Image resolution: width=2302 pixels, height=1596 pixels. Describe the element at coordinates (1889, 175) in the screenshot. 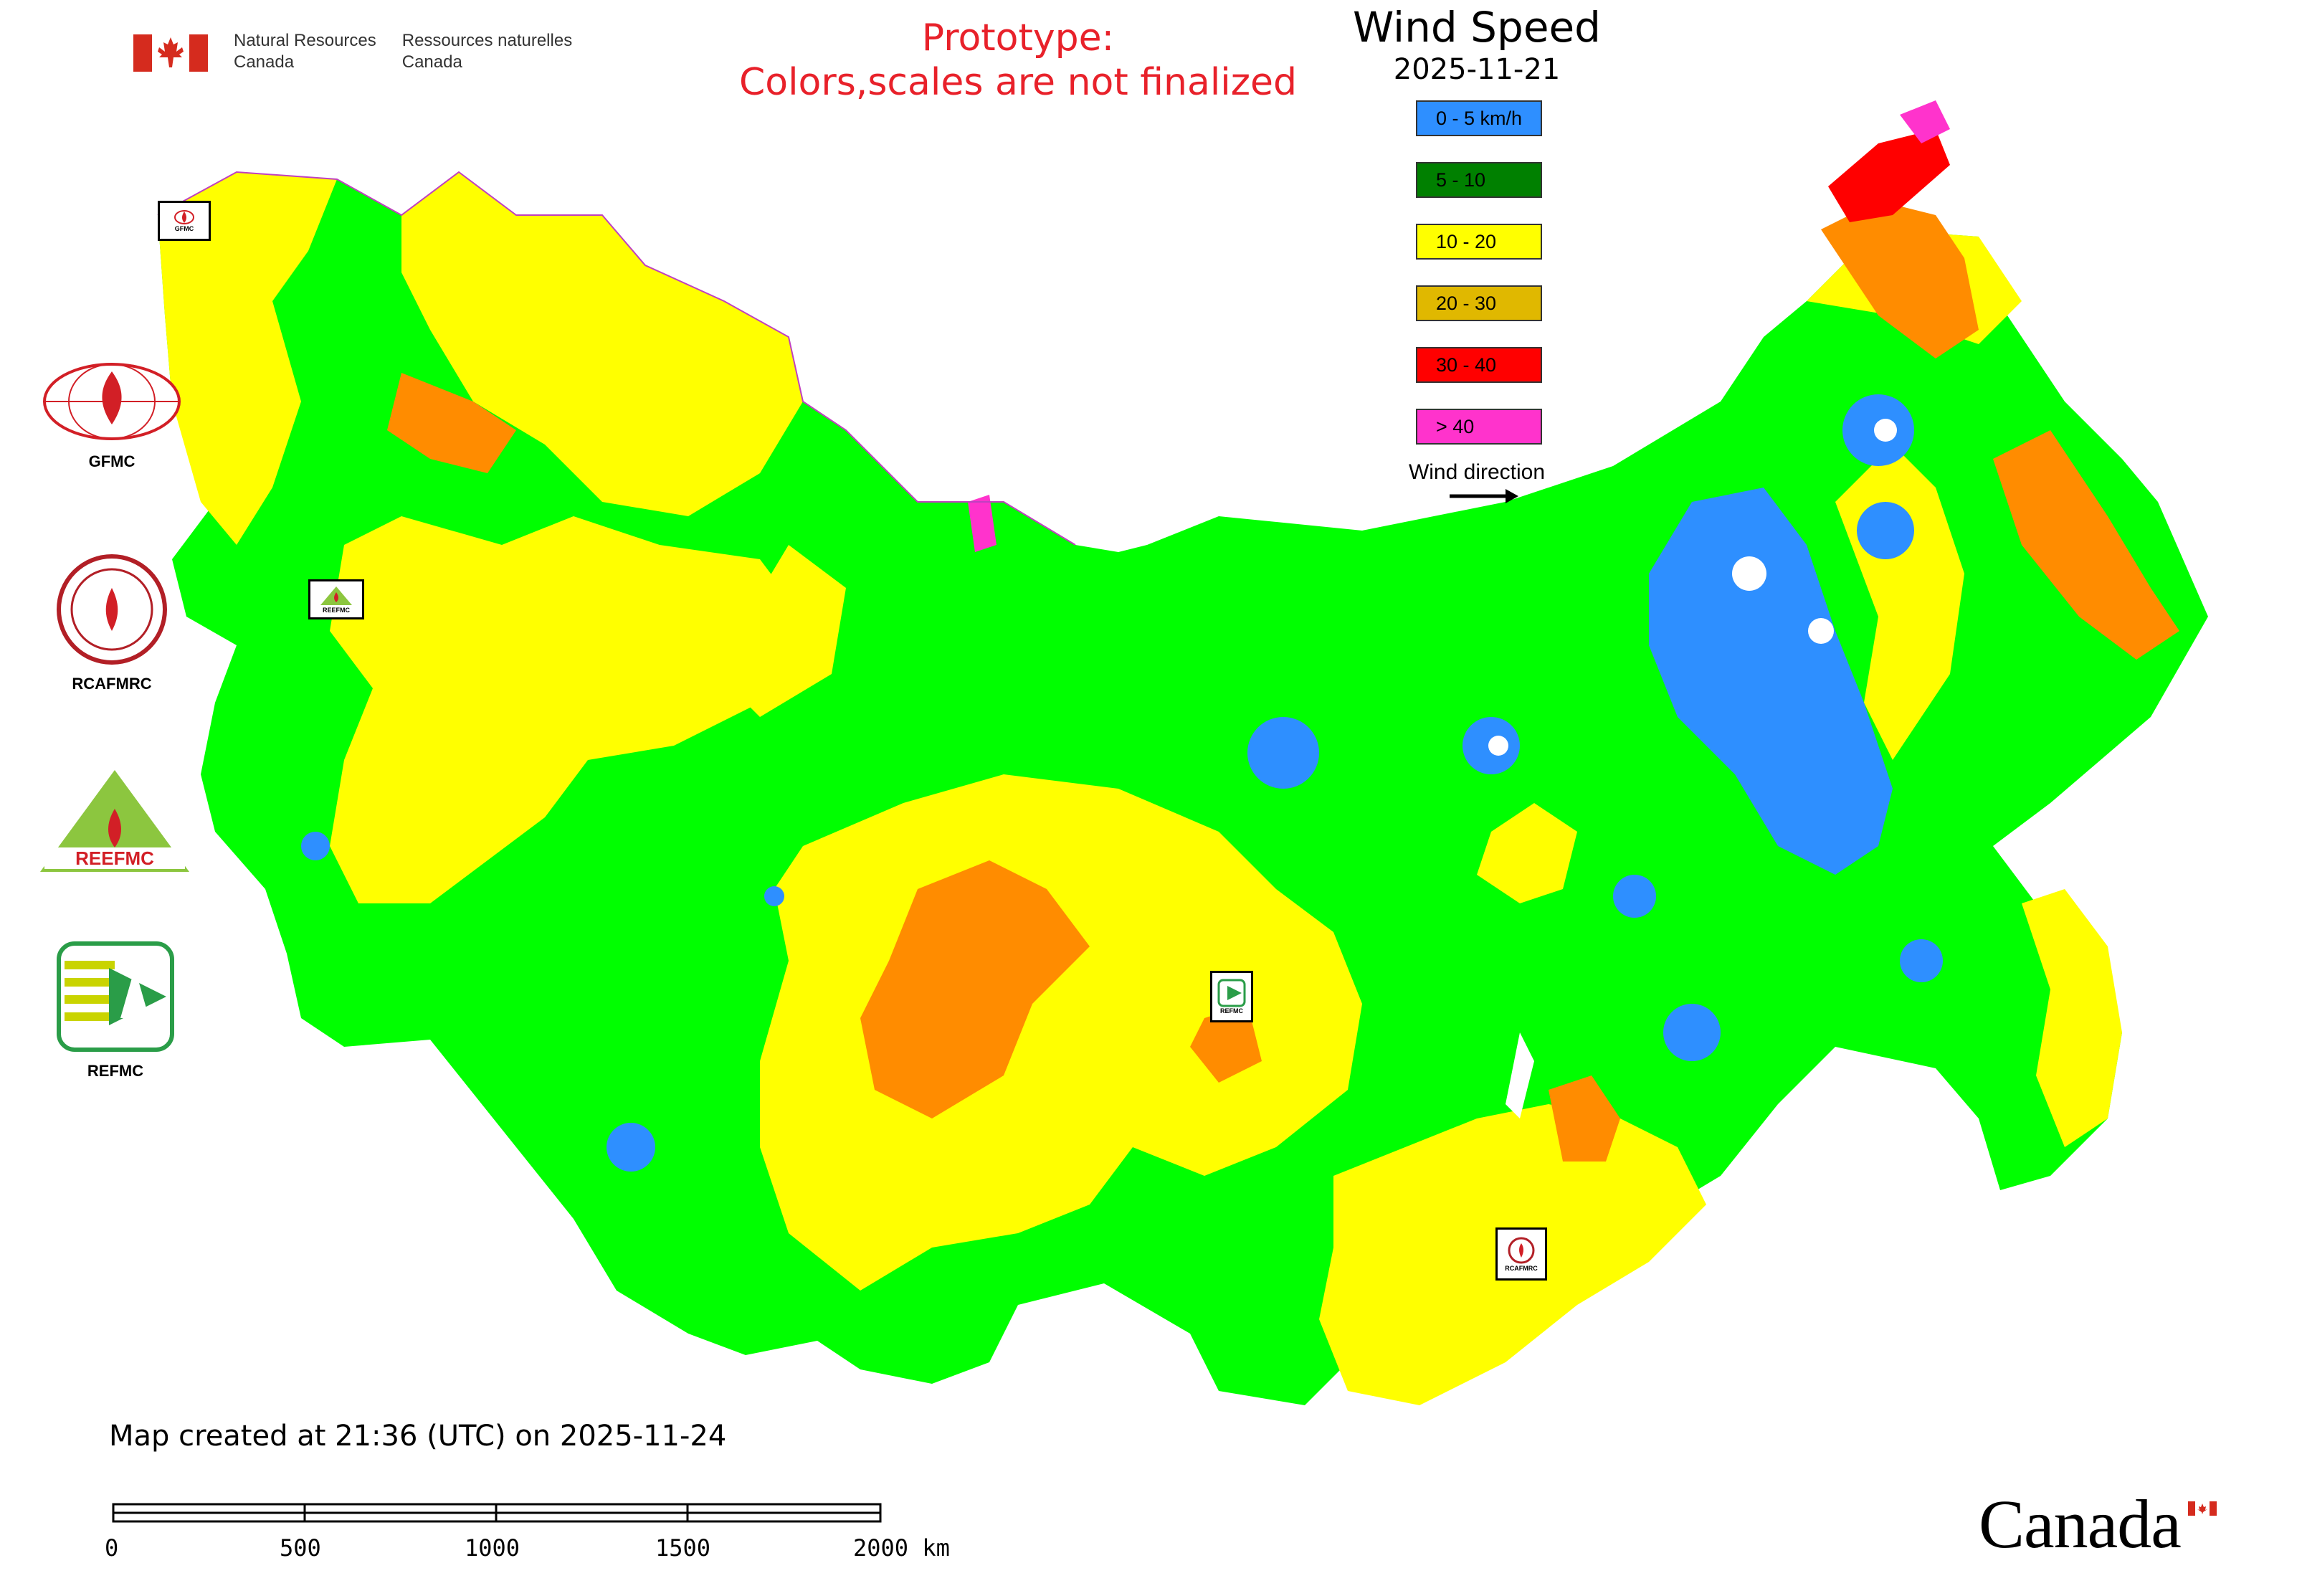

I see `strong-wind-zone` at that location.